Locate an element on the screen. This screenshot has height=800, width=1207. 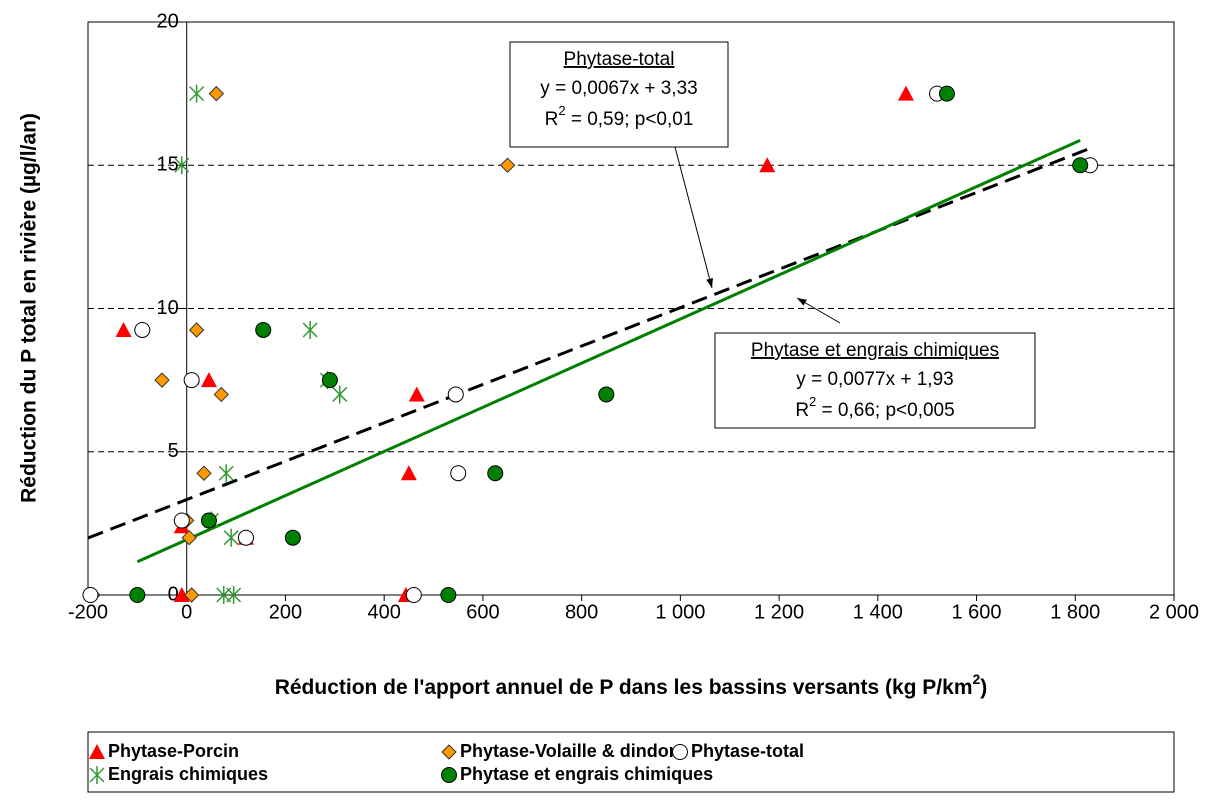
x-tick-label: 600 is located at coordinates (482, 612).